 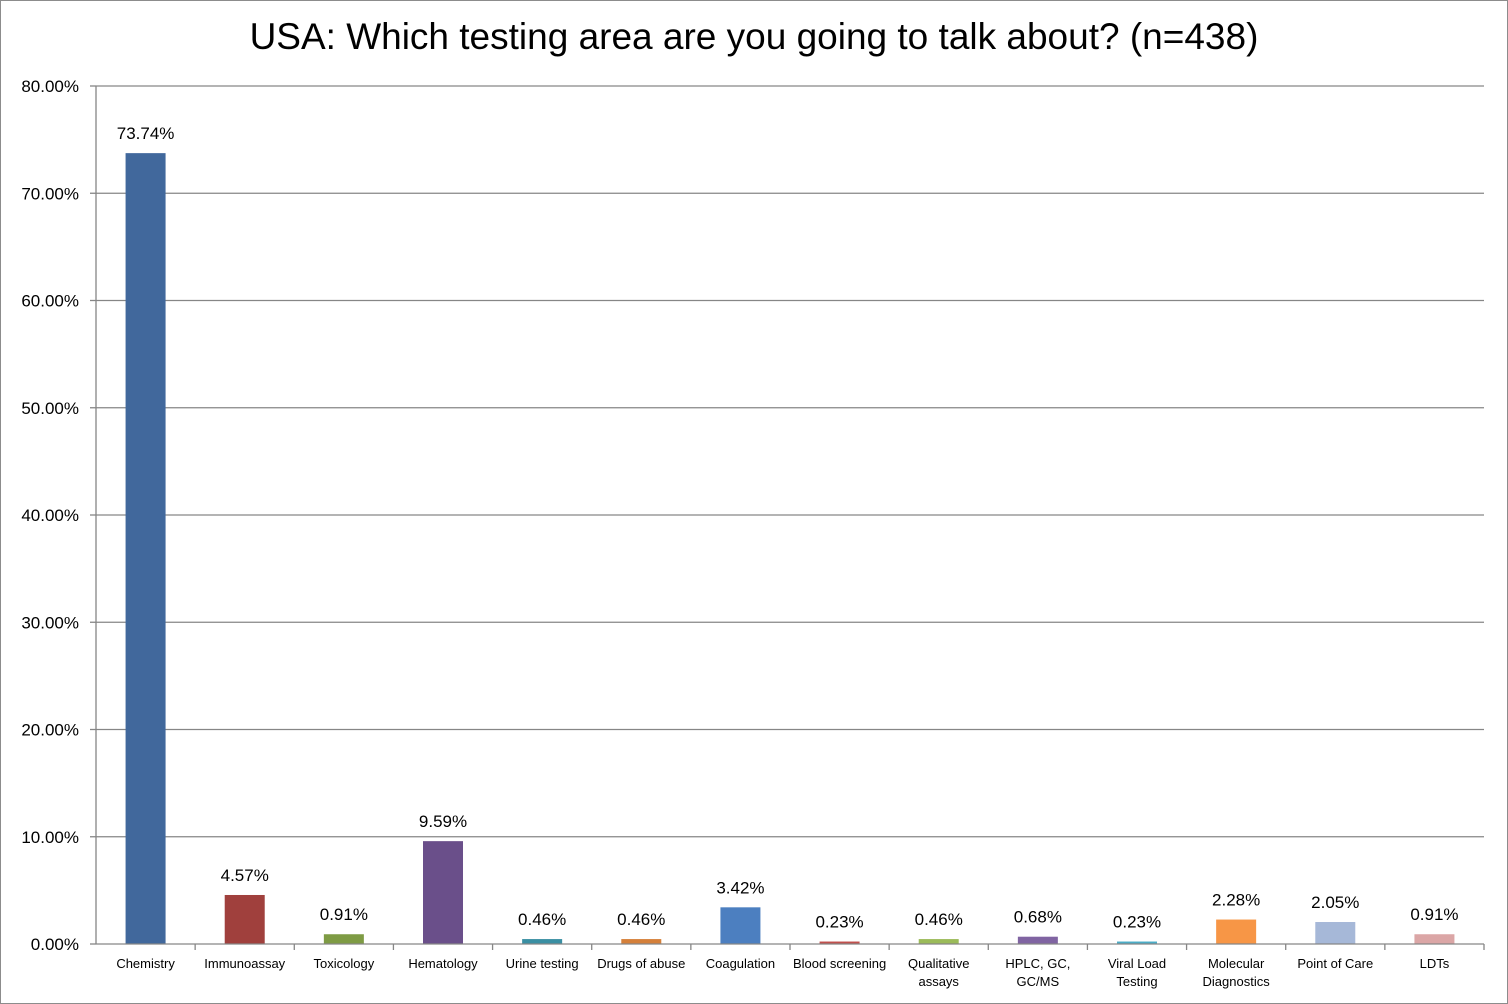 What do you see at coordinates (938, 963) in the screenshot?
I see `category-label: Qualitative` at bounding box center [938, 963].